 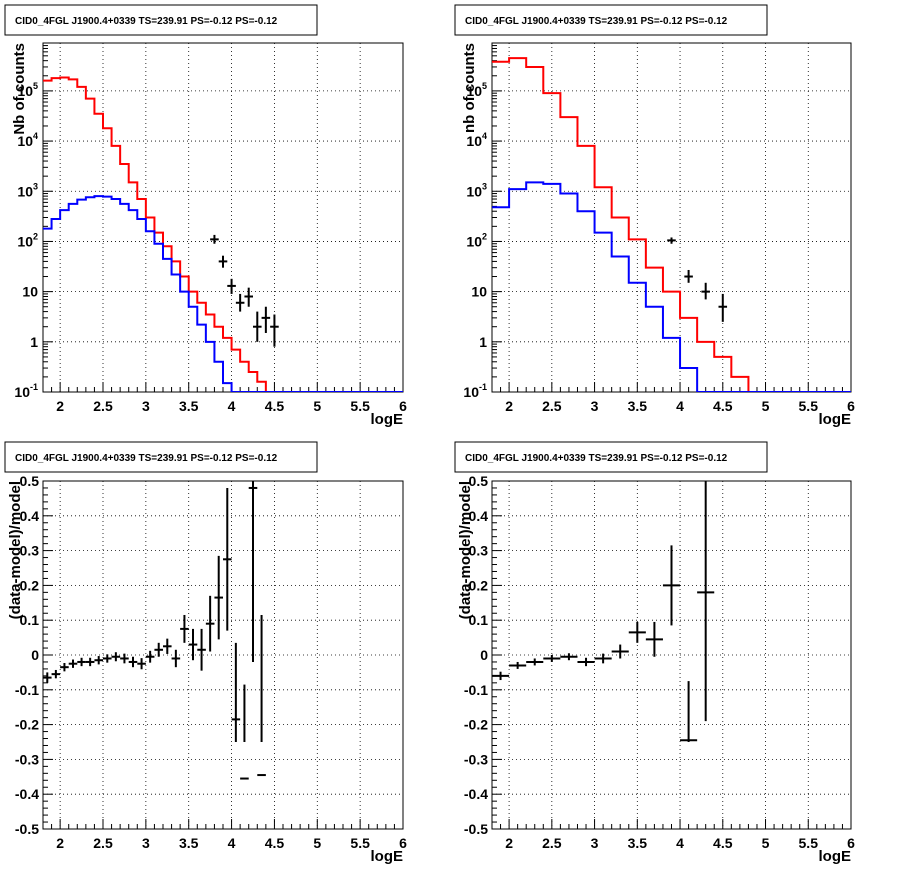 I want to click on y-tick-label: 10⁻¹, so click(x=475, y=391).